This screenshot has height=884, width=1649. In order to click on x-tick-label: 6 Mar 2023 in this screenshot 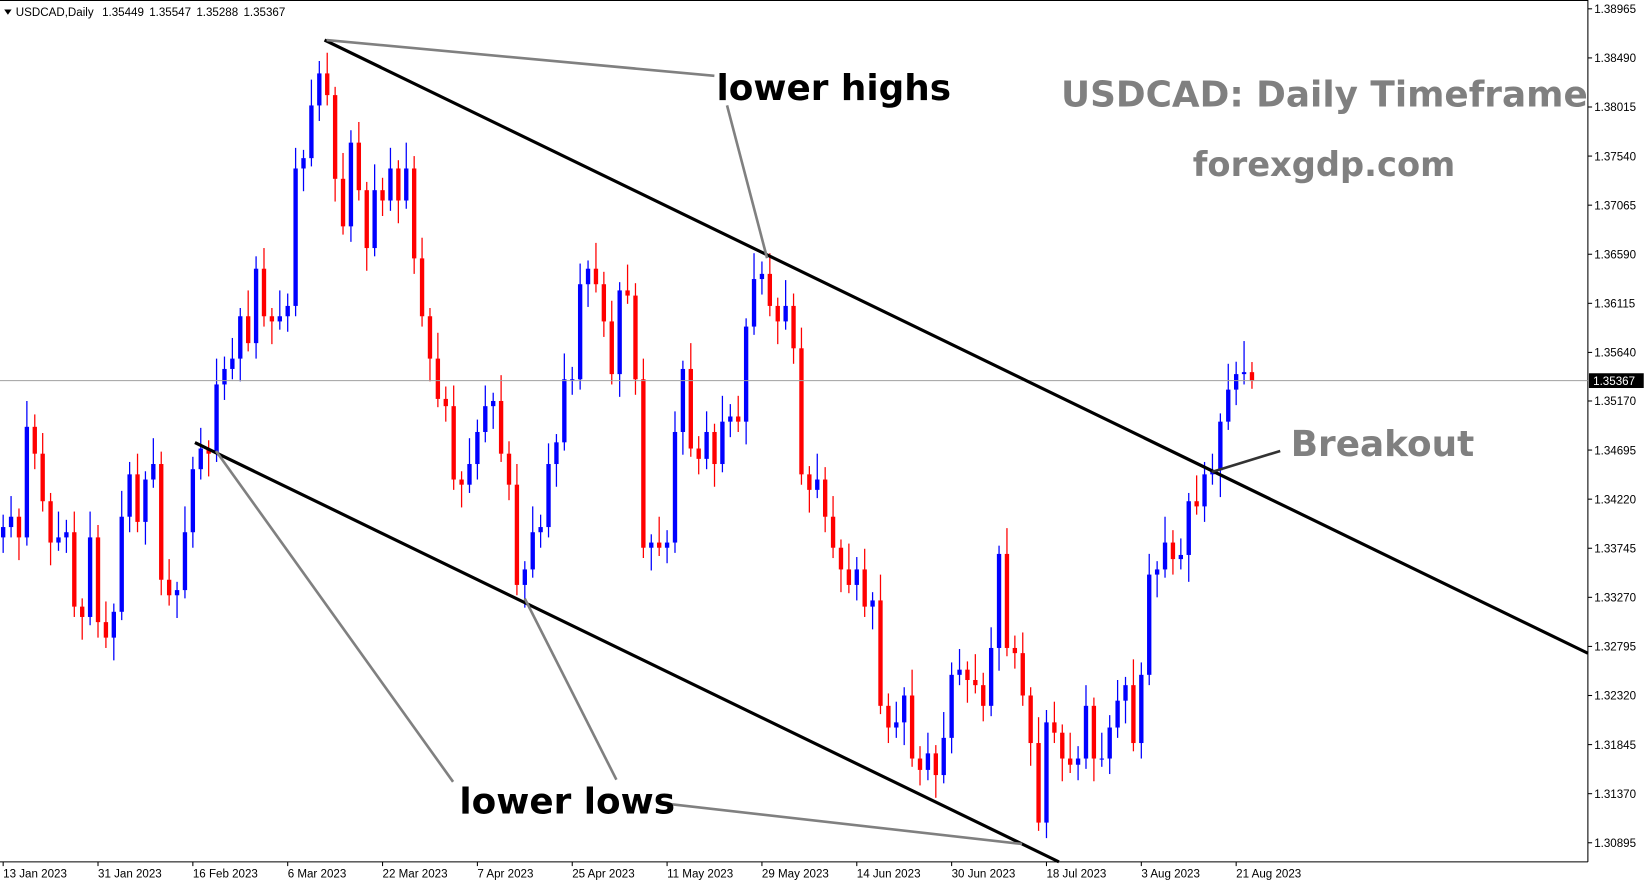, I will do `click(317, 875)`.